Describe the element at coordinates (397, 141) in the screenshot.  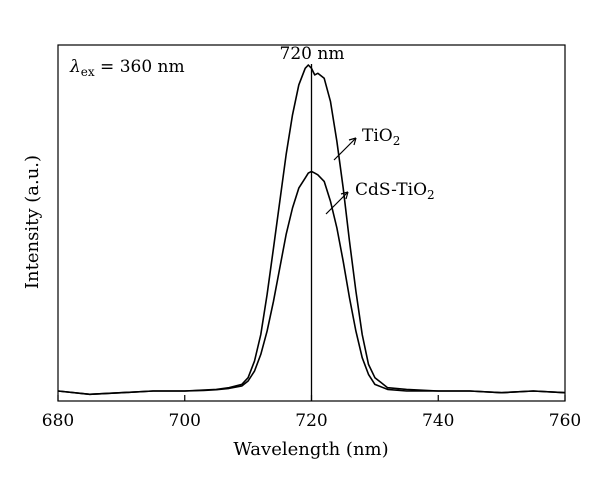
I see `tio2-label-subscript: 2` at that location.